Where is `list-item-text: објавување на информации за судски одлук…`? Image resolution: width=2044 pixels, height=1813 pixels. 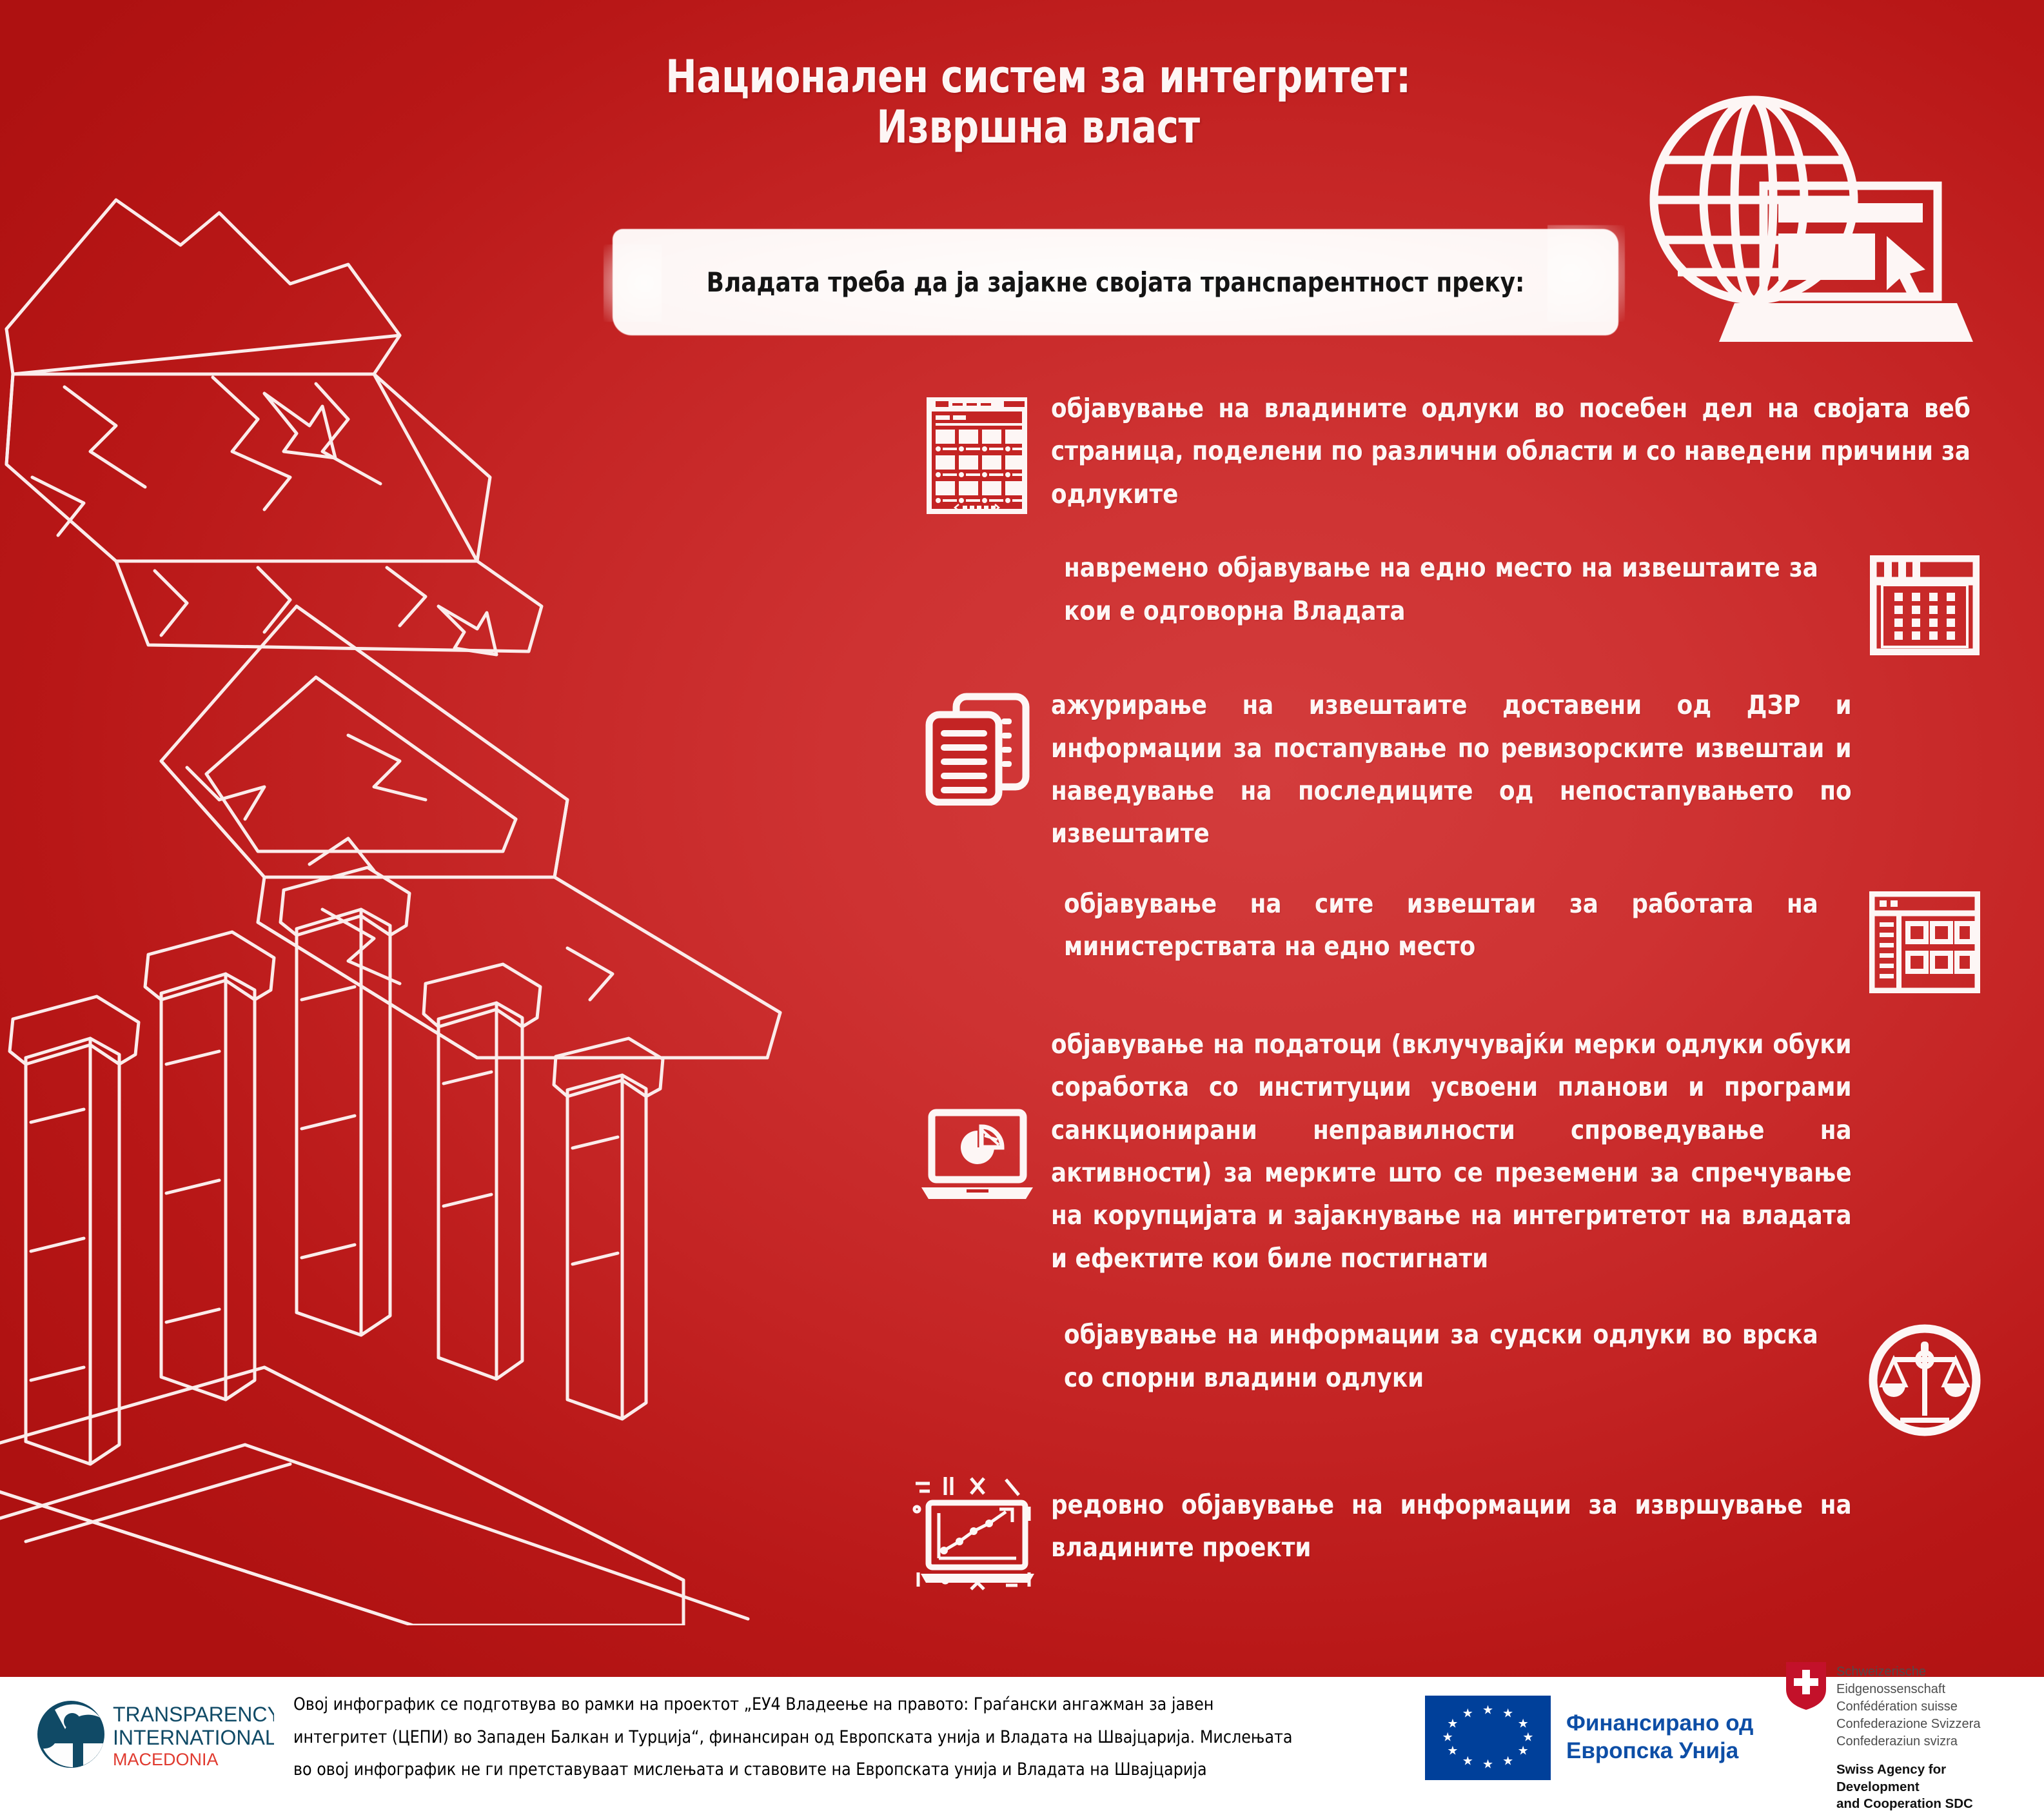 list-item-text: објавување на информации за судски одлук… is located at coordinates (1441, 1356).